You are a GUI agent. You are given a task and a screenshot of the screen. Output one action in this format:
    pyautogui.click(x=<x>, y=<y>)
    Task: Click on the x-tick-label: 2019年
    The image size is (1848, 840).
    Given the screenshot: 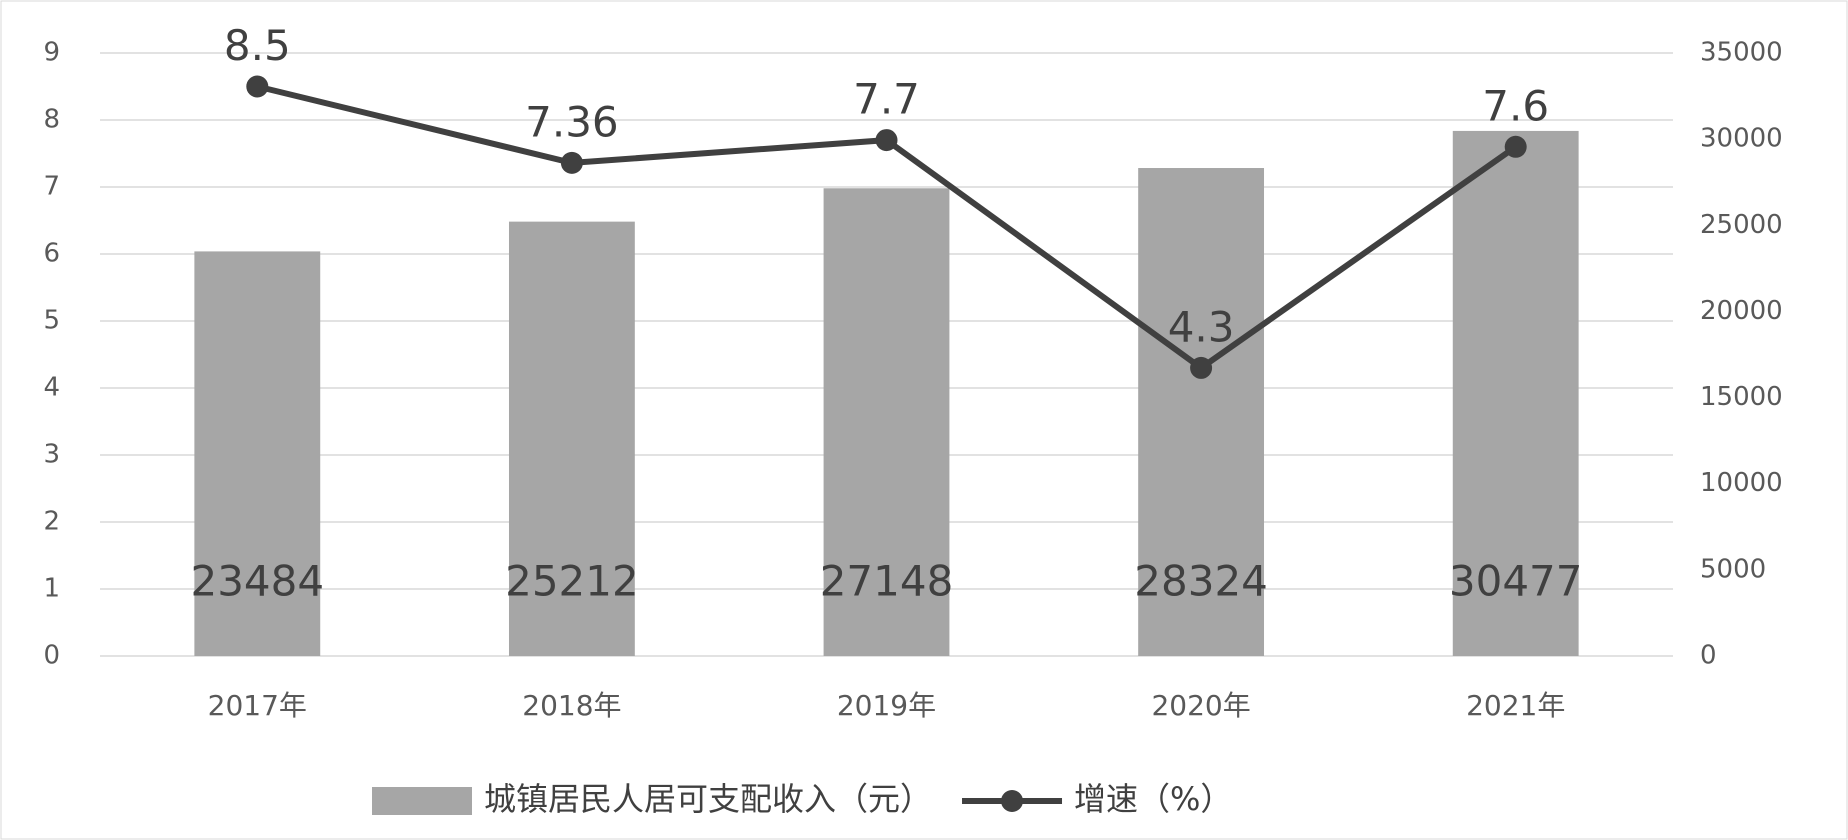 What is the action you would take?
    pyautogui.click(x=886, y=705)
    